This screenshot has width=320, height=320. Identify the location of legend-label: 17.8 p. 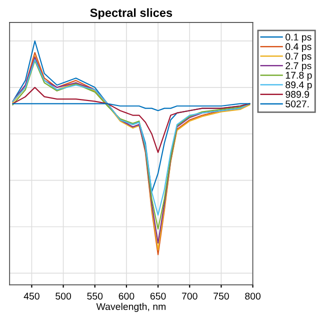
(299, 76).